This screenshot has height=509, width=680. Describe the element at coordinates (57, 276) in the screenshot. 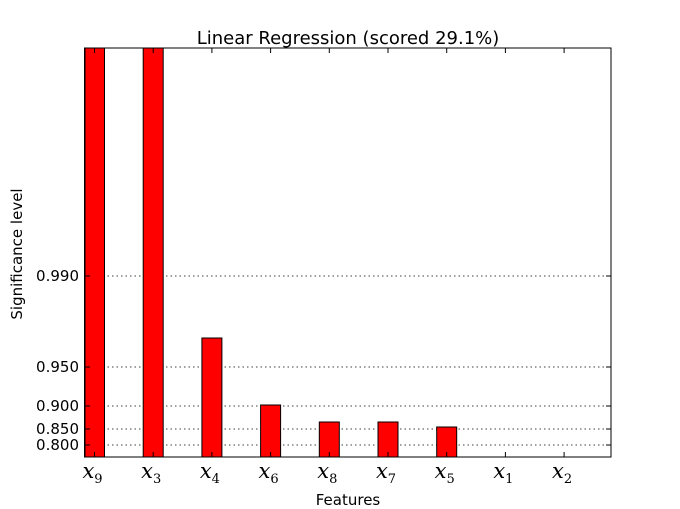

I see `y-tick-label: 0.990` at that location.